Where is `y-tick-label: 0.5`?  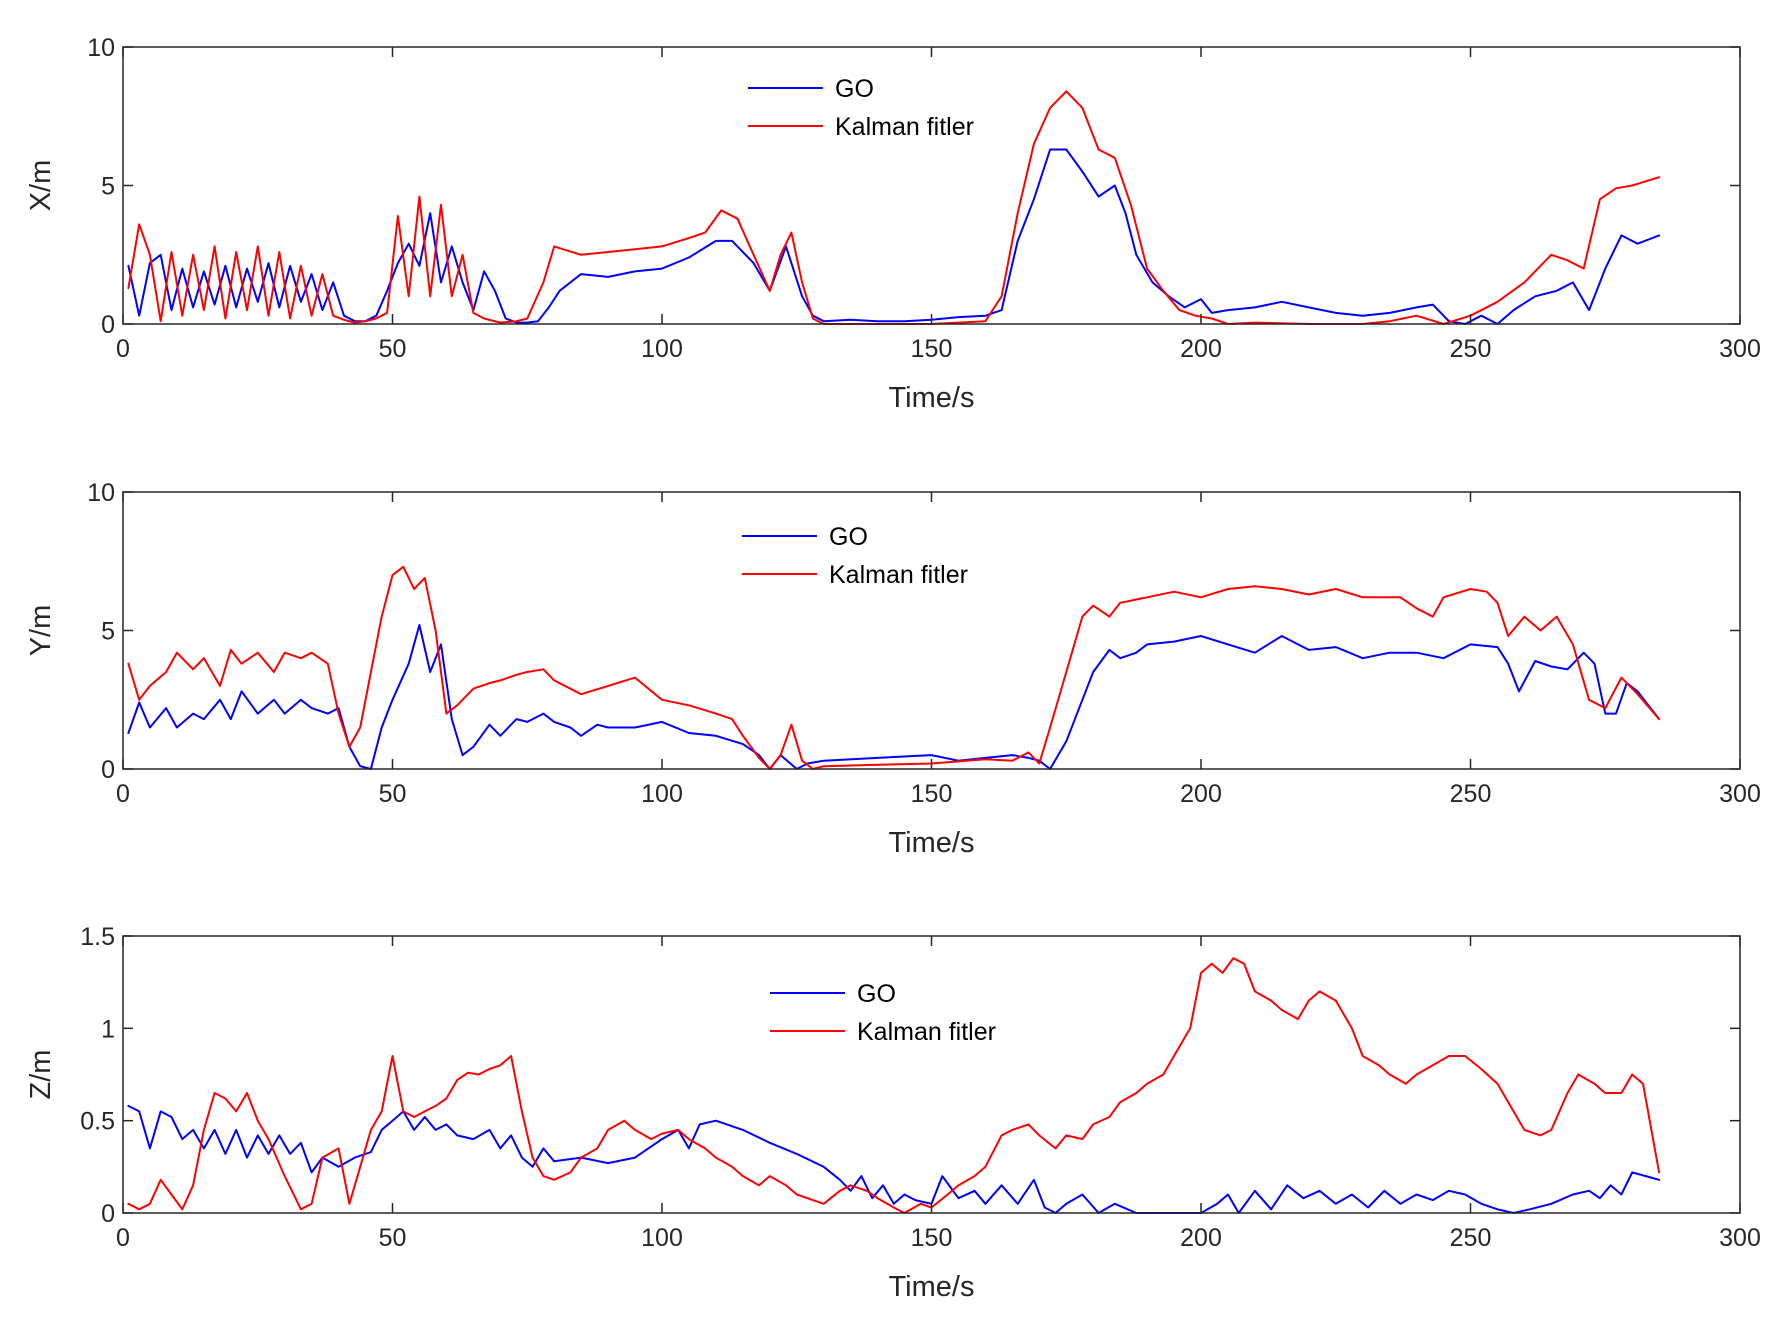 y-tick-label: 0.5 is located at coordinates (97, 1122).